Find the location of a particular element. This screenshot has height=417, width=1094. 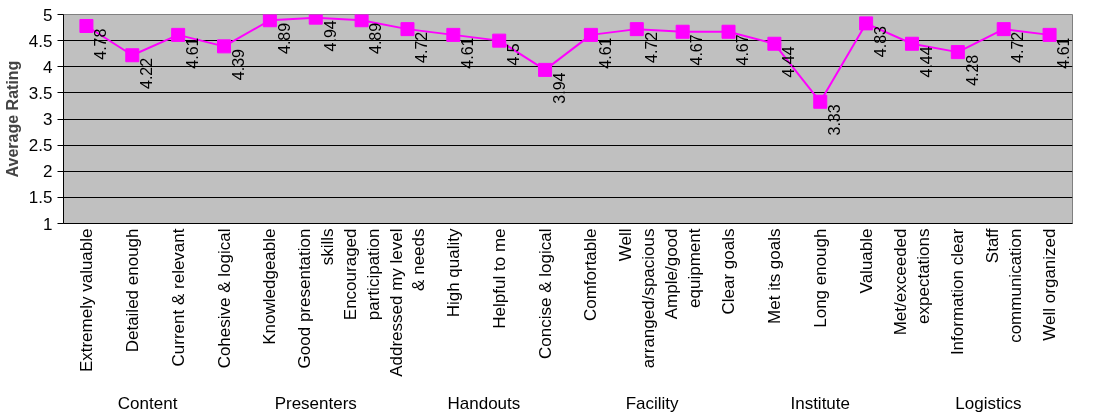

text: Content is located at coordinates (147, 403).